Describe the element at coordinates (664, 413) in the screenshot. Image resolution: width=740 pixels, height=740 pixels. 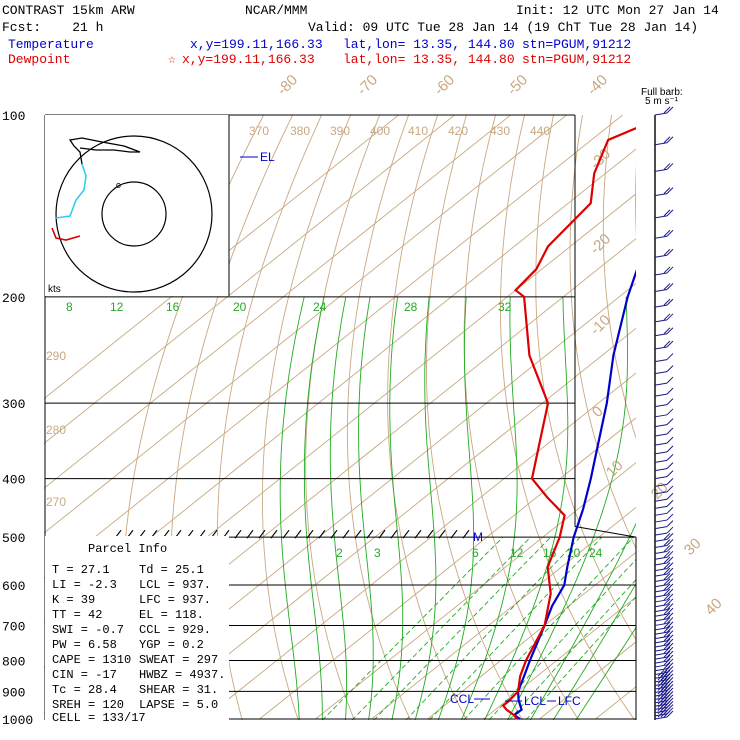
I see `wind-barbs` at that location.